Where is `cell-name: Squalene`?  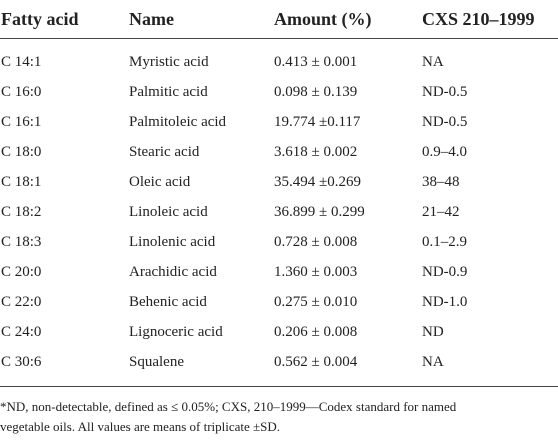
cell-name: Squalene is located at coordinates (156, 361).